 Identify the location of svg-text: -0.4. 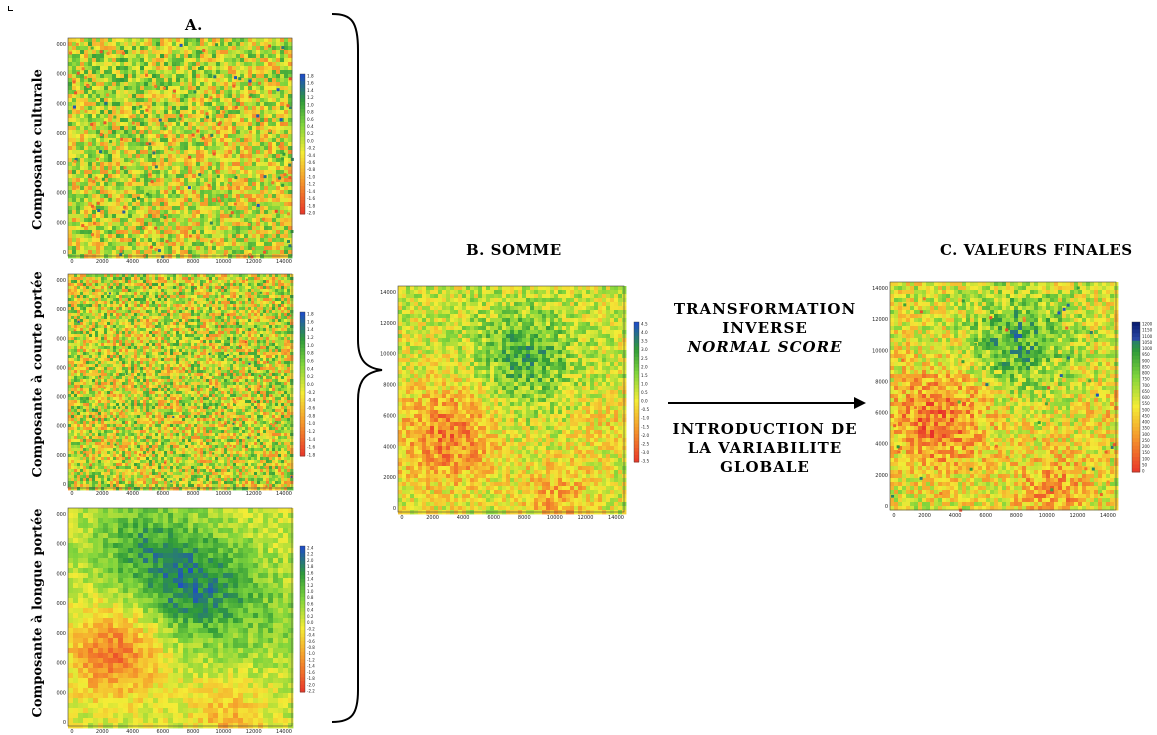
(311, 155).